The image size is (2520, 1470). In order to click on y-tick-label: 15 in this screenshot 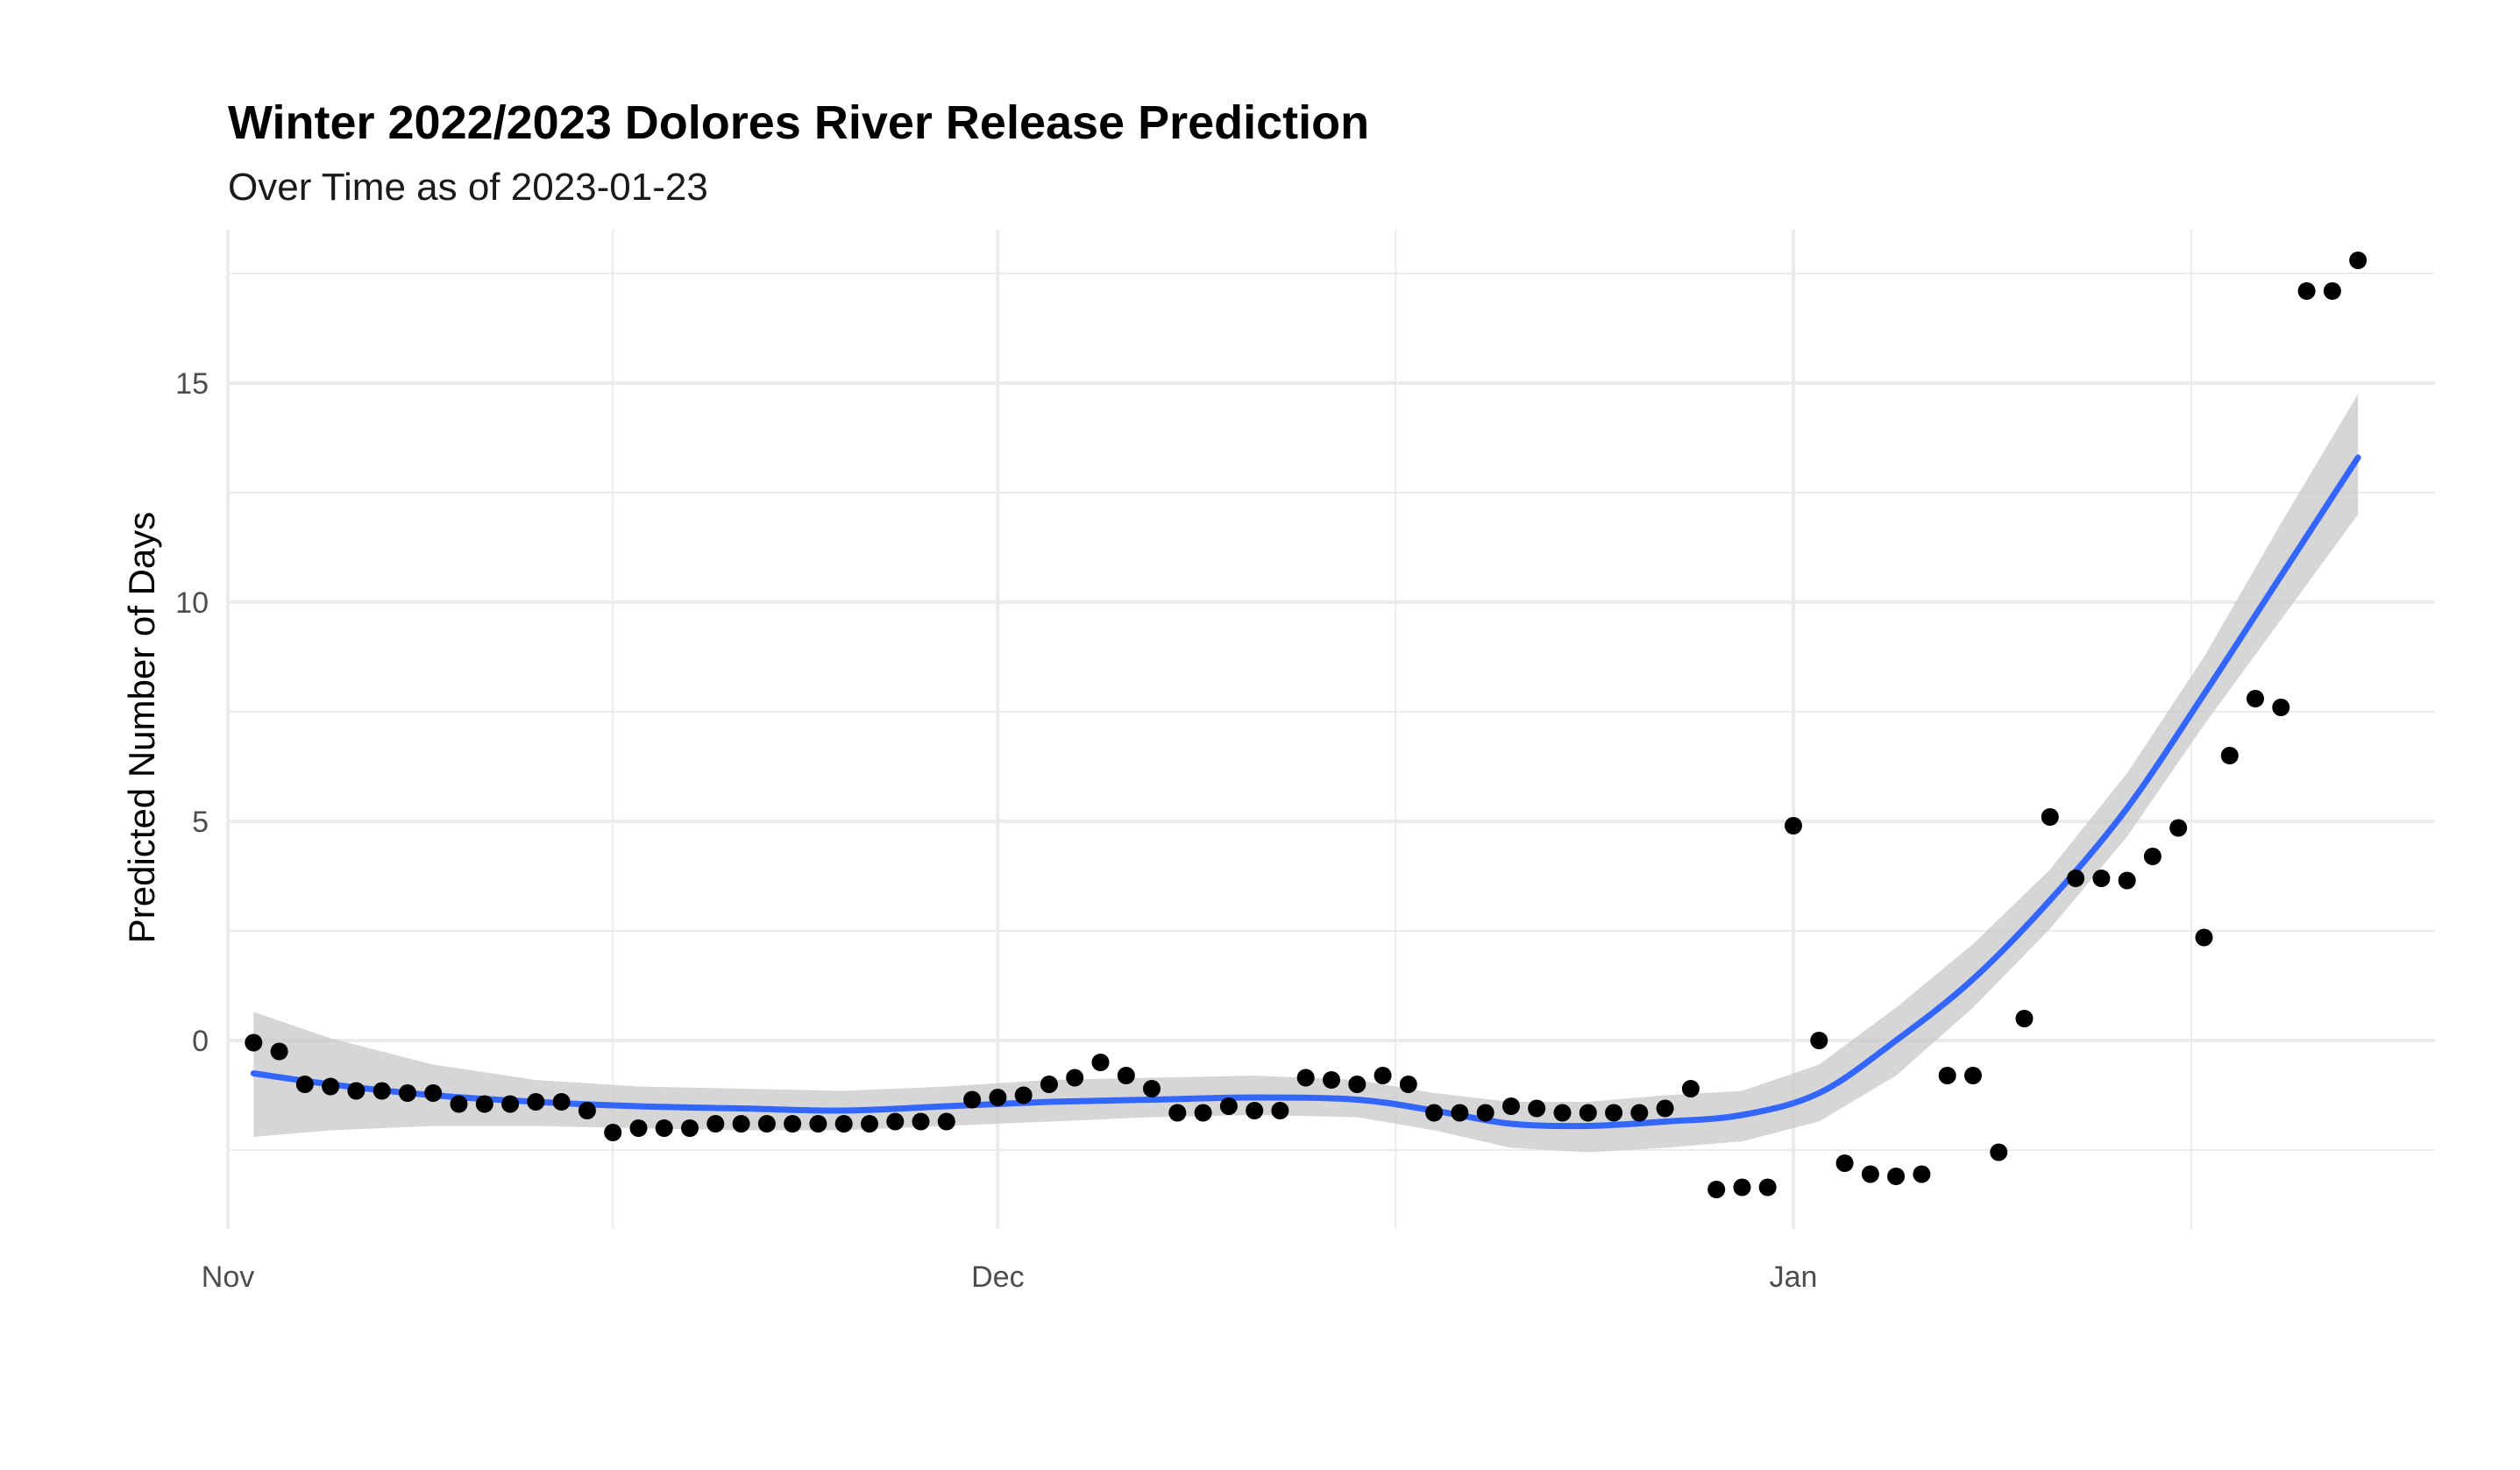, I will do `click(192, 384)`.